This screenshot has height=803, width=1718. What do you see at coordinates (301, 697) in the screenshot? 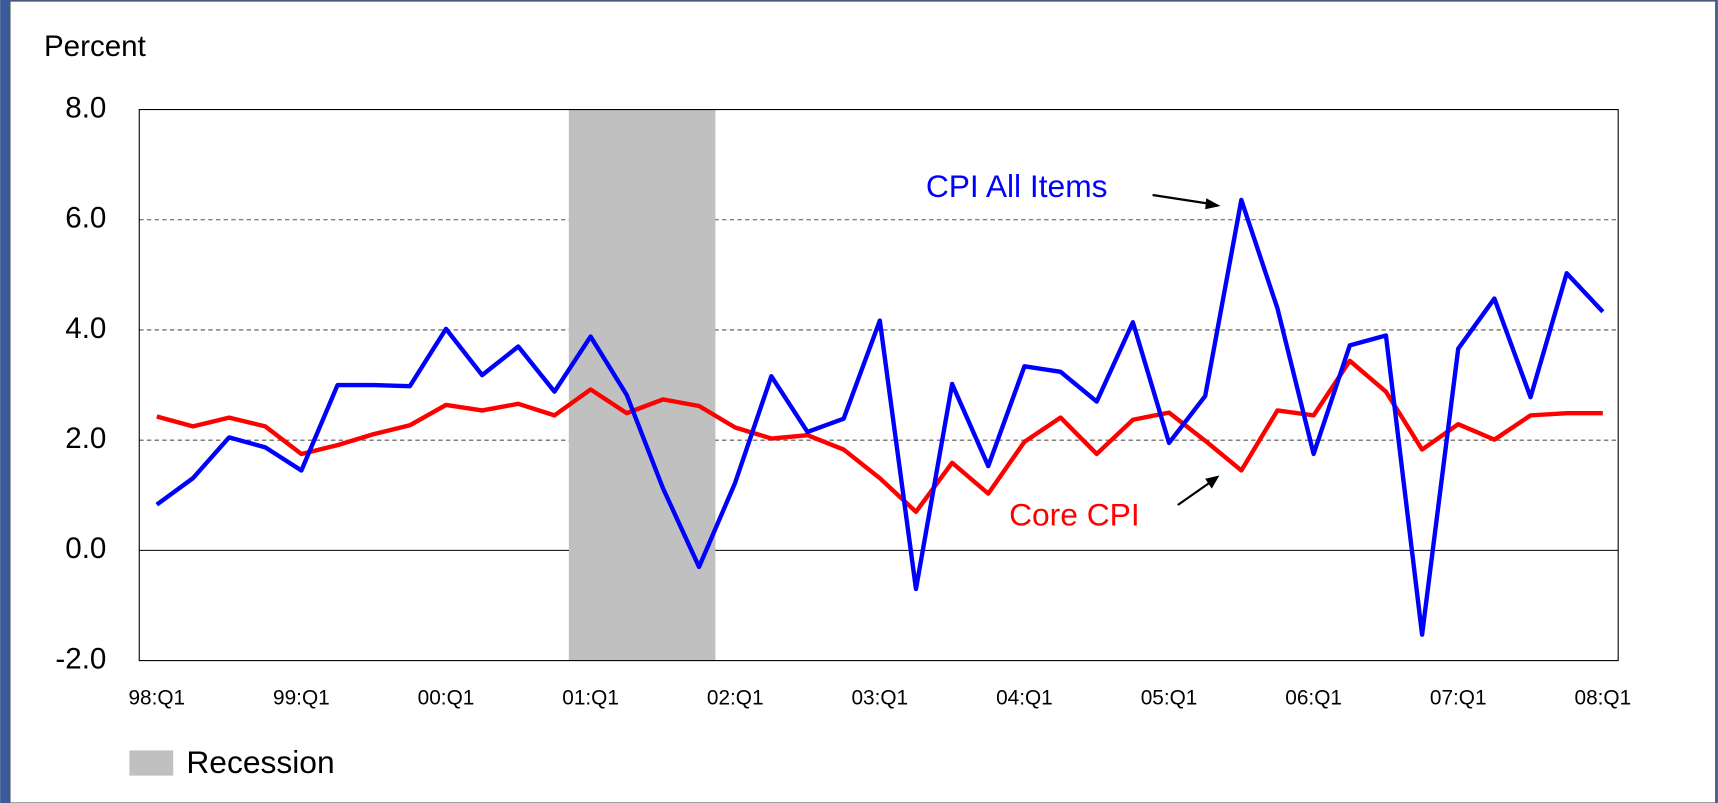
I see `x-tick-label: 99:Q1` at bounding box center [301, 697].